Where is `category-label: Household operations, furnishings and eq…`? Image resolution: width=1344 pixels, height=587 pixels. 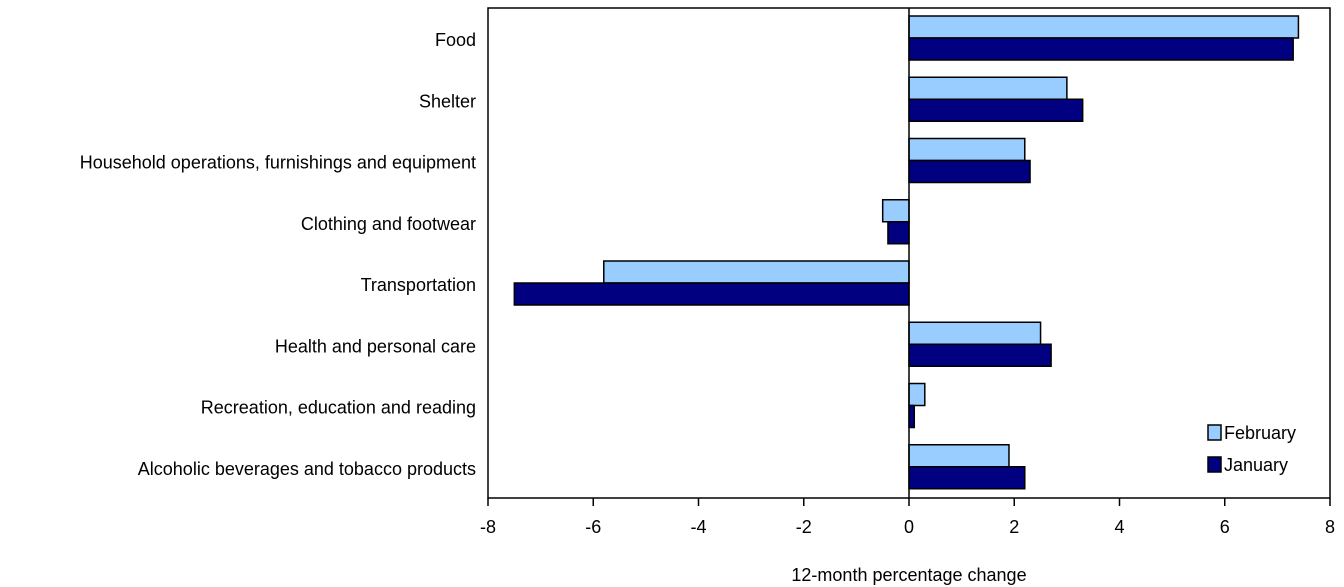 category-label: Household operations, furnishings and eq… is located at coordinates (278, 163).